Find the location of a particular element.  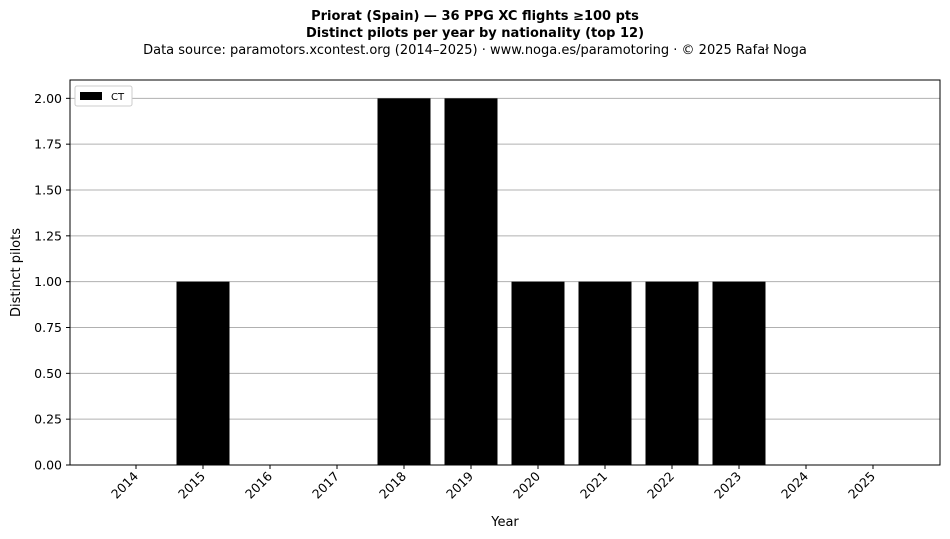

y-tick-label: 0.50 is located at coordinates (48, 373).